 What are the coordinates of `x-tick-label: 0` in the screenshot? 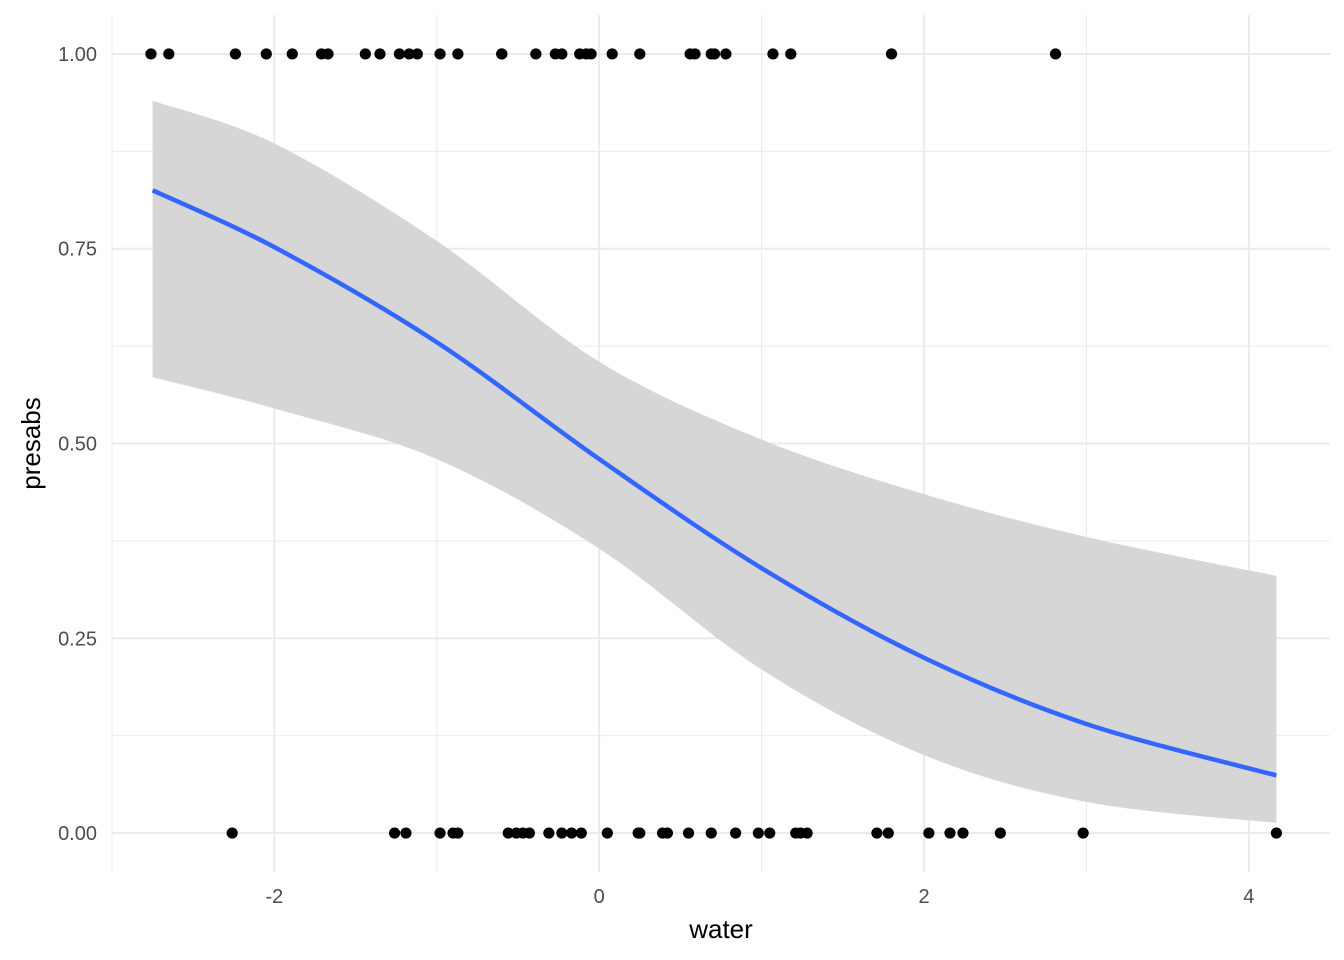 It's located at (599, 897).